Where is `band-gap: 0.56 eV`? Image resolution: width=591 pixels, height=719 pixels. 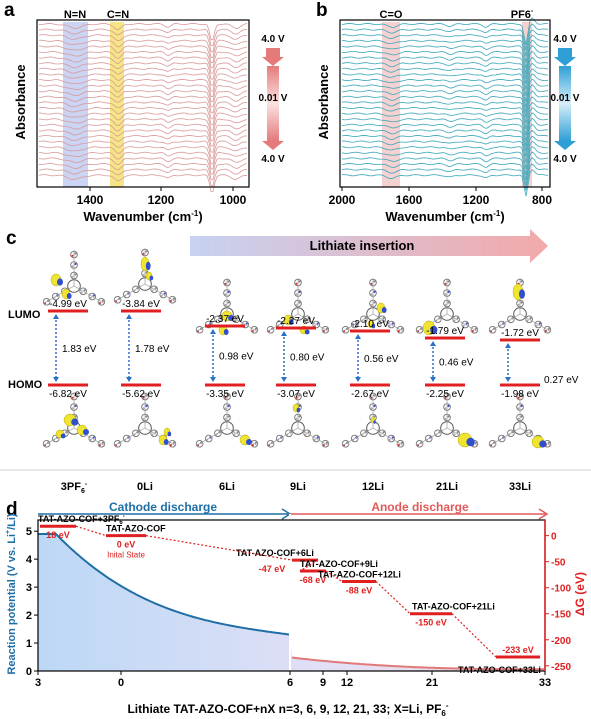 band-gap: 0.56 eV is located at coordinates (381, 359).